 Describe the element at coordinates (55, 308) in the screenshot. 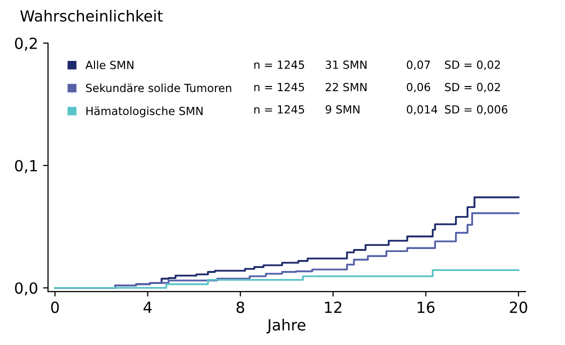

I see `x-tick-label: 0` at that location.